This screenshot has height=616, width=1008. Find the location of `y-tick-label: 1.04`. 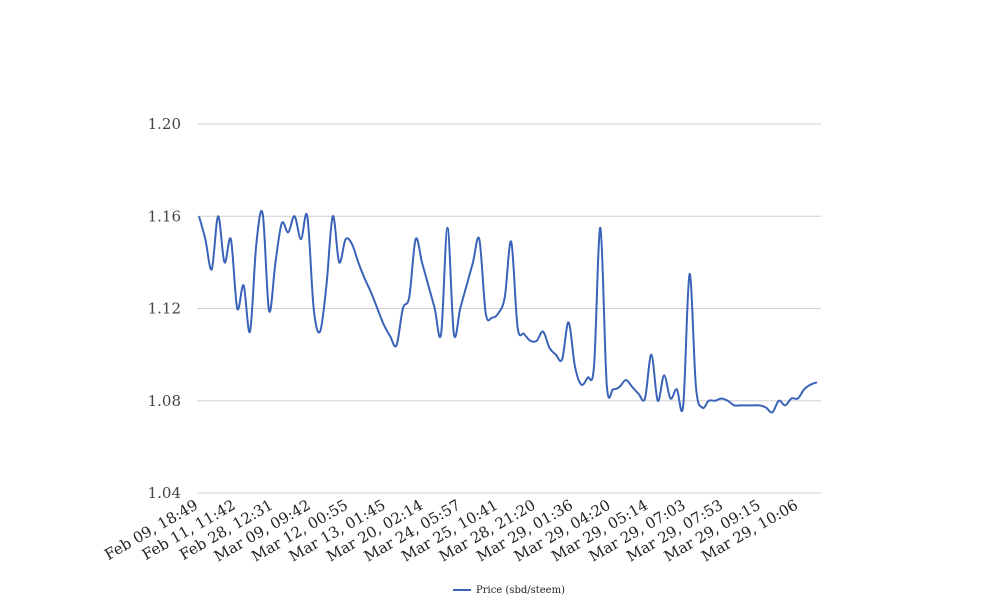

y-tick-label: 1.04 is located at coordinates (164, 493).